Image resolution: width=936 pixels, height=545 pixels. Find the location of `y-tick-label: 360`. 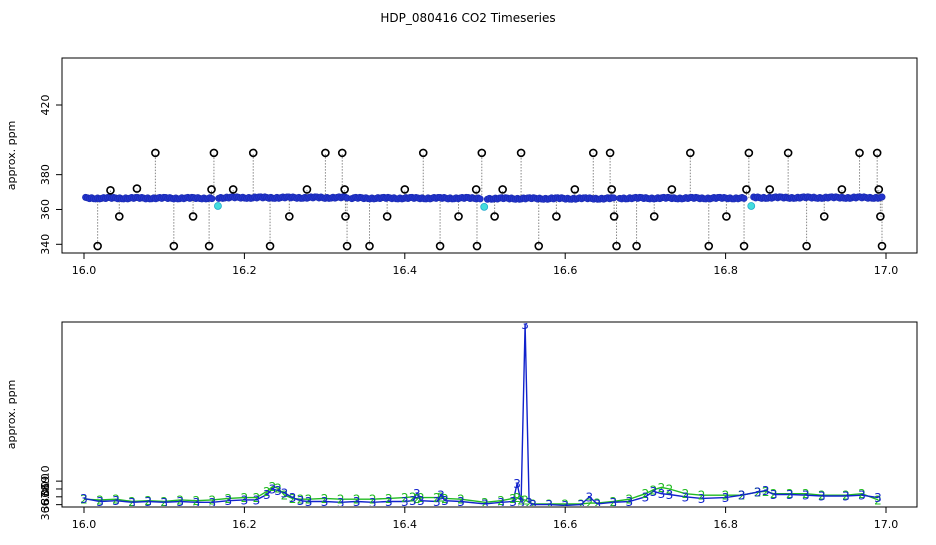

y-tick-label: 360 is located at coordinates (45, 209).